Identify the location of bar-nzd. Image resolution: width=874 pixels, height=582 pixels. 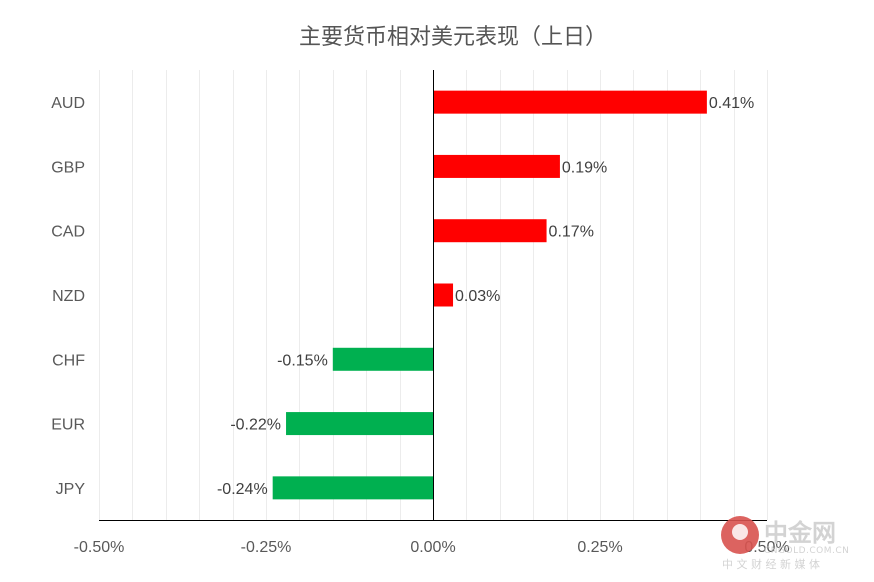
(443, 295).